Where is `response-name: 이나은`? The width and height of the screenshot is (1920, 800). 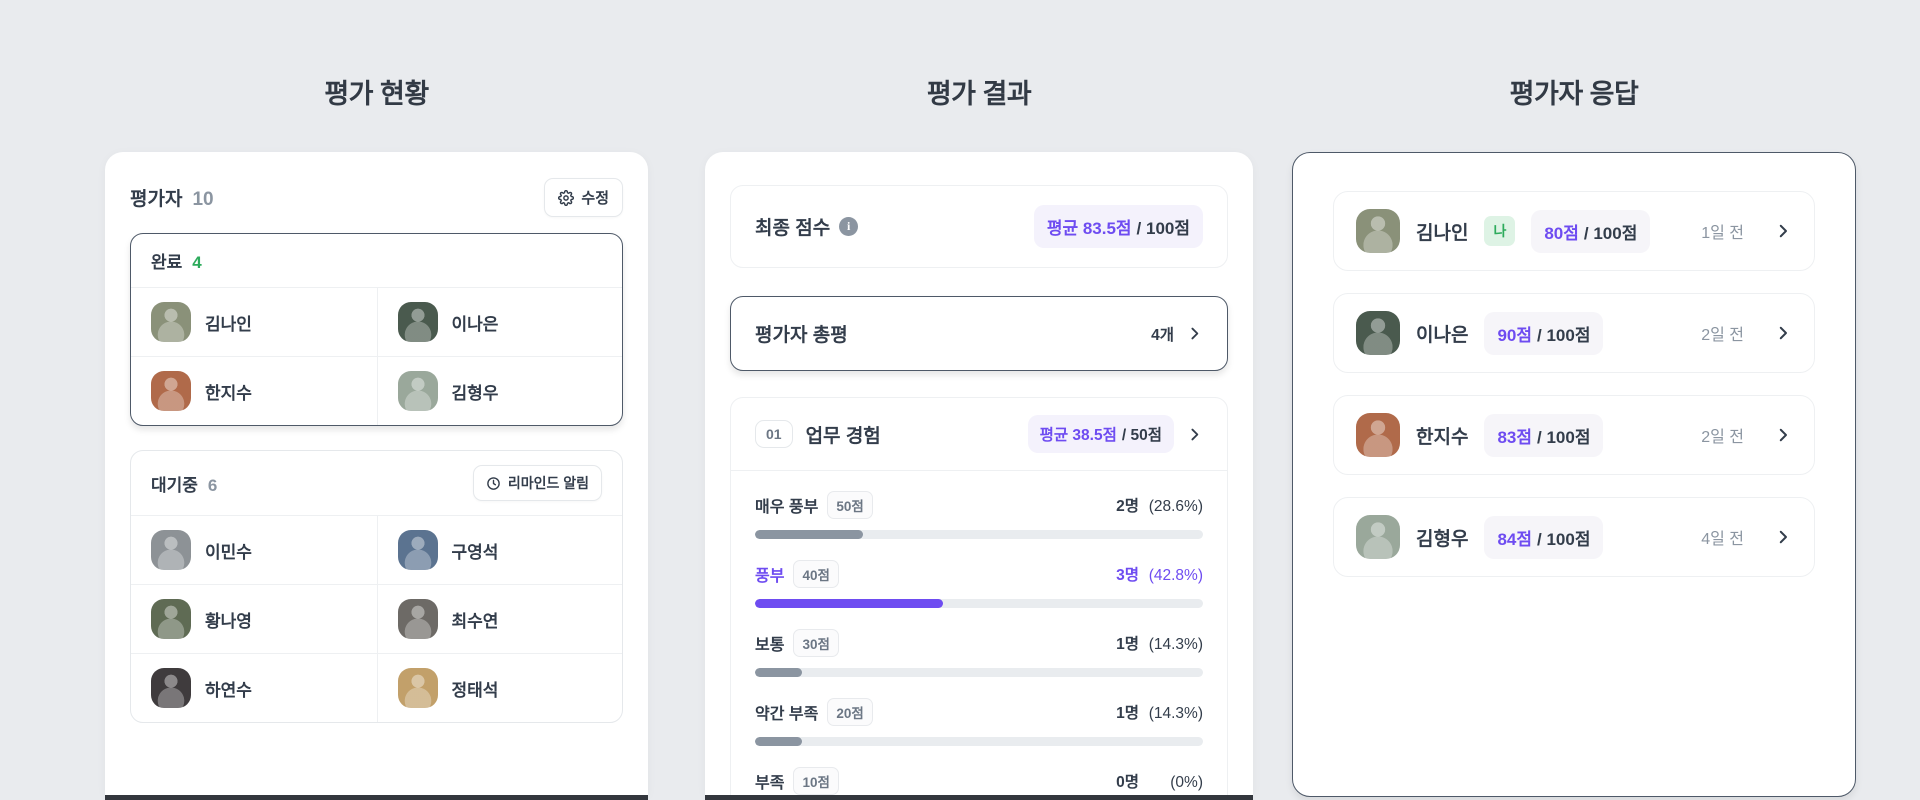 response-name: 이나은 is located at coordinates (1442, 335).